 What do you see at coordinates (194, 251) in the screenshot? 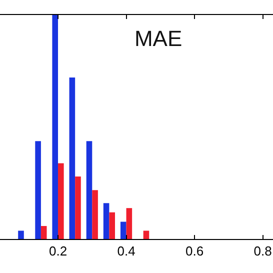
I see `x-tick-label: 0.6` at bounding box center [194, 251].